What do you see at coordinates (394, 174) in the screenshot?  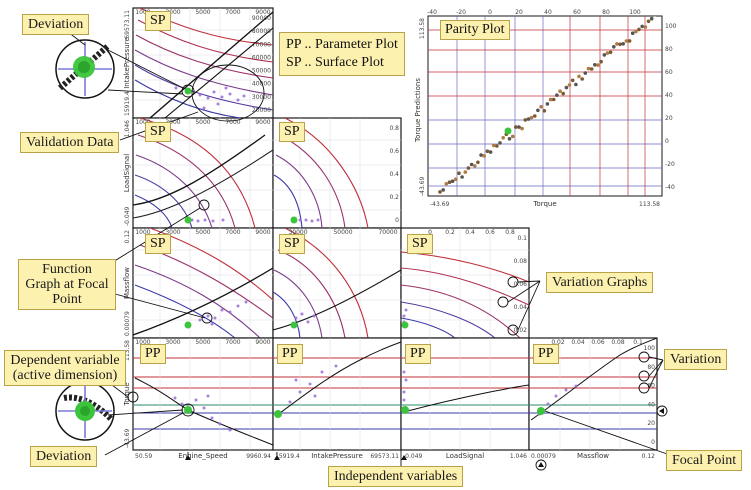 I see `right-tick: 0.4` at bounding box center [394, 174].